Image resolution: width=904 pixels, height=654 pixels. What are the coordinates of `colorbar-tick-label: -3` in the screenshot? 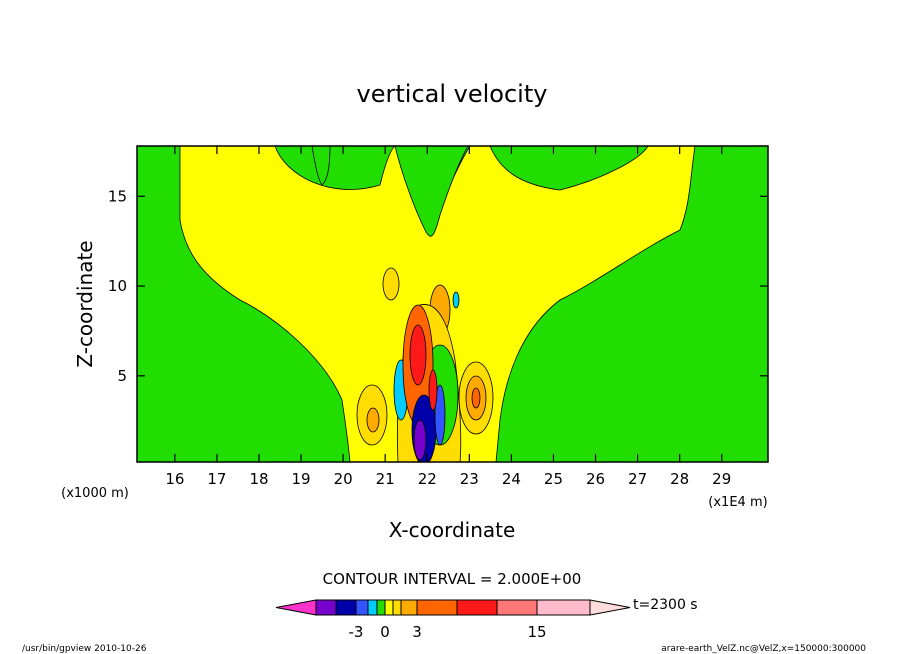 It's located at (356, 632).